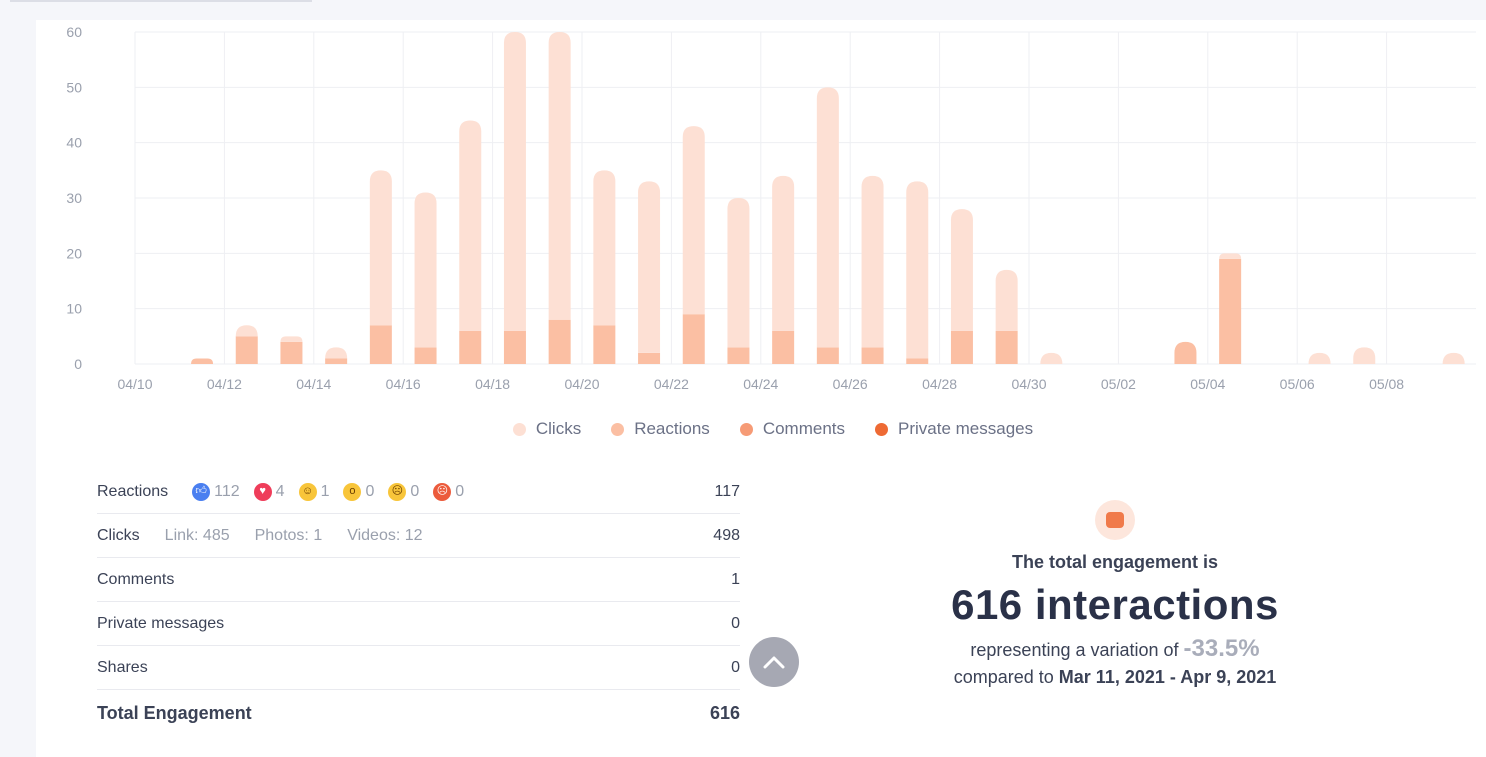  What do you see at coordinates (442, 491) in the screenshot?
I see `angry-icon: ☹` at bounding box center [442, 491].